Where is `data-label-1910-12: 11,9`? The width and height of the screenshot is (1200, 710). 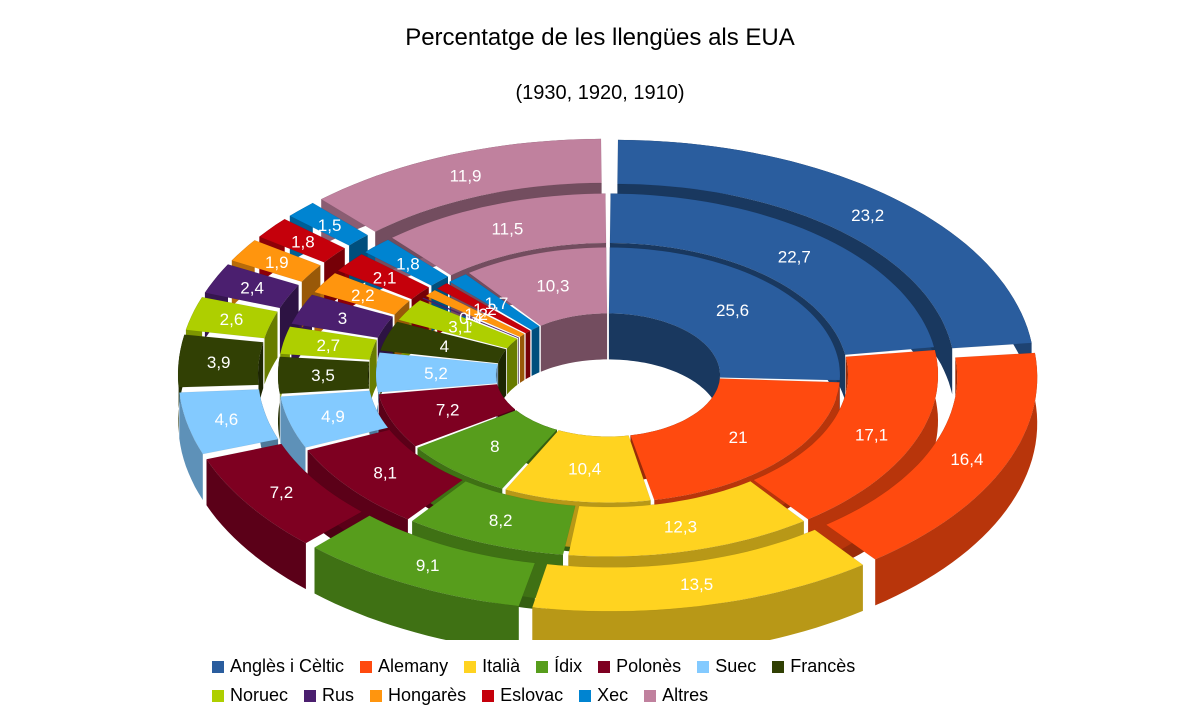
data-label-1910-12: 11,9 is located at coordinates (466, 175).